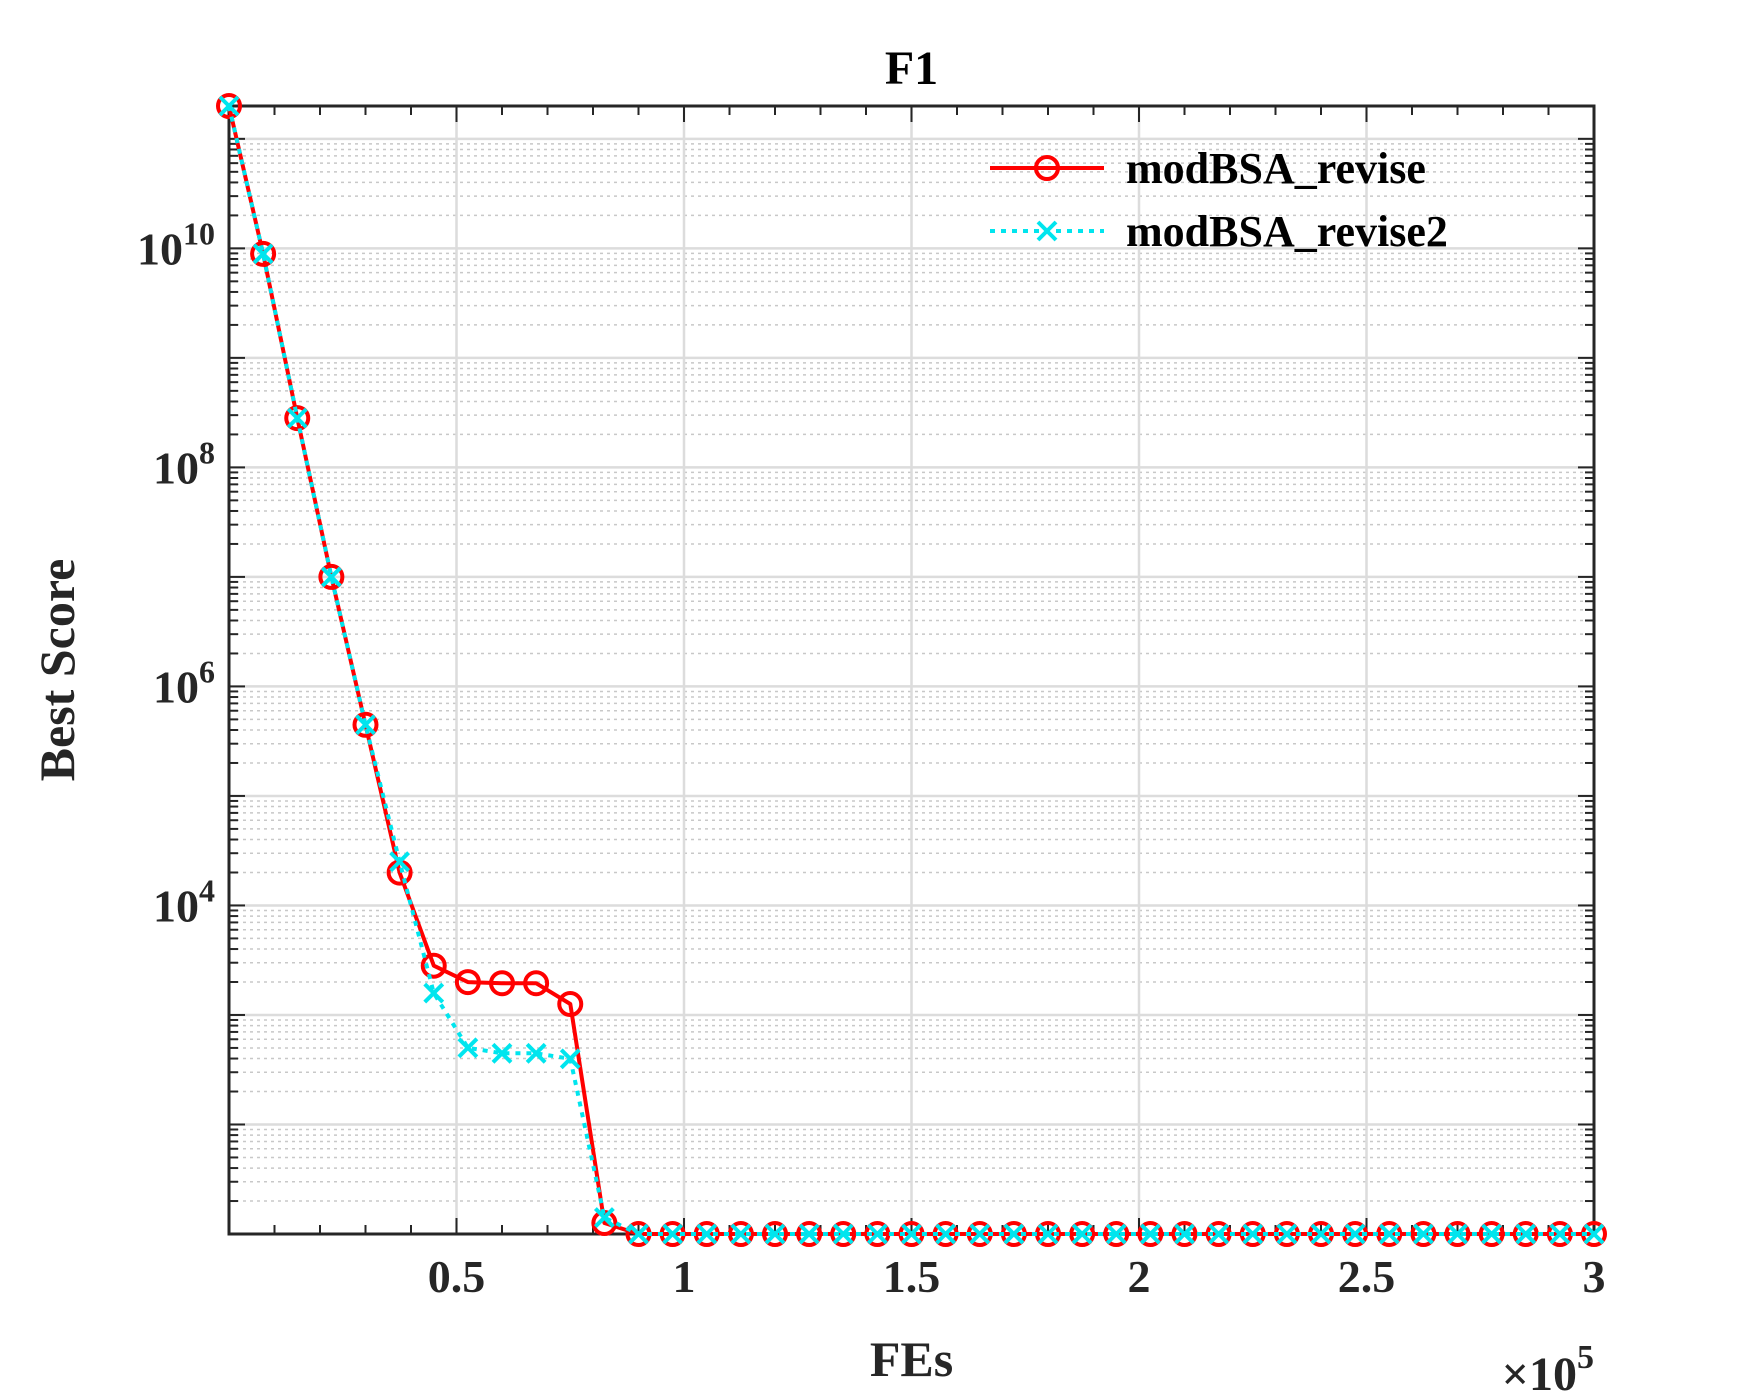  I want to click on legend-entry: modBSA_revise, so click(1208, 168).